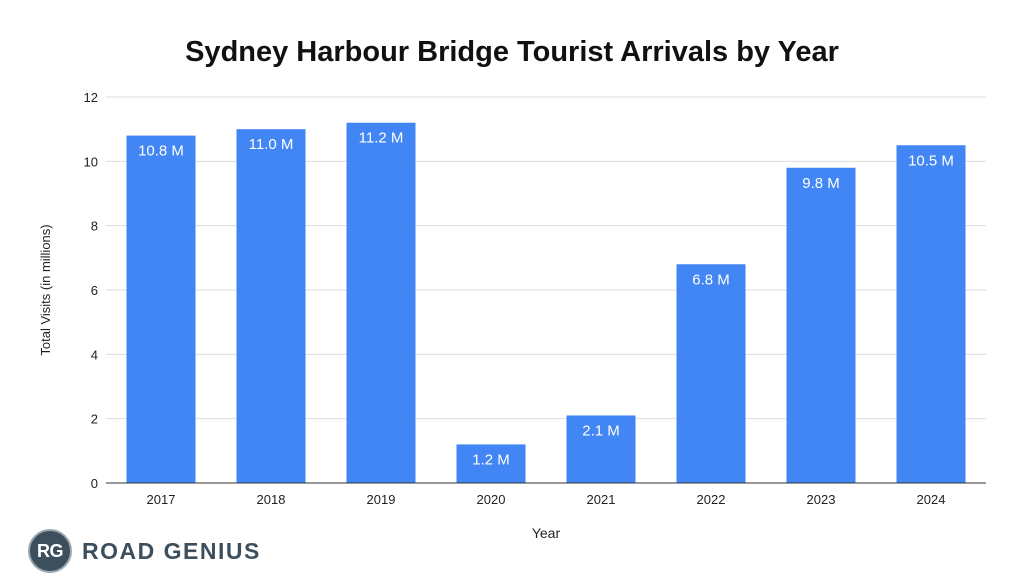 This screenshot has height=582, width=1024. I want to click on y-axis-ticks: 0 2 4 6 8 10 12, so click(91, 290).